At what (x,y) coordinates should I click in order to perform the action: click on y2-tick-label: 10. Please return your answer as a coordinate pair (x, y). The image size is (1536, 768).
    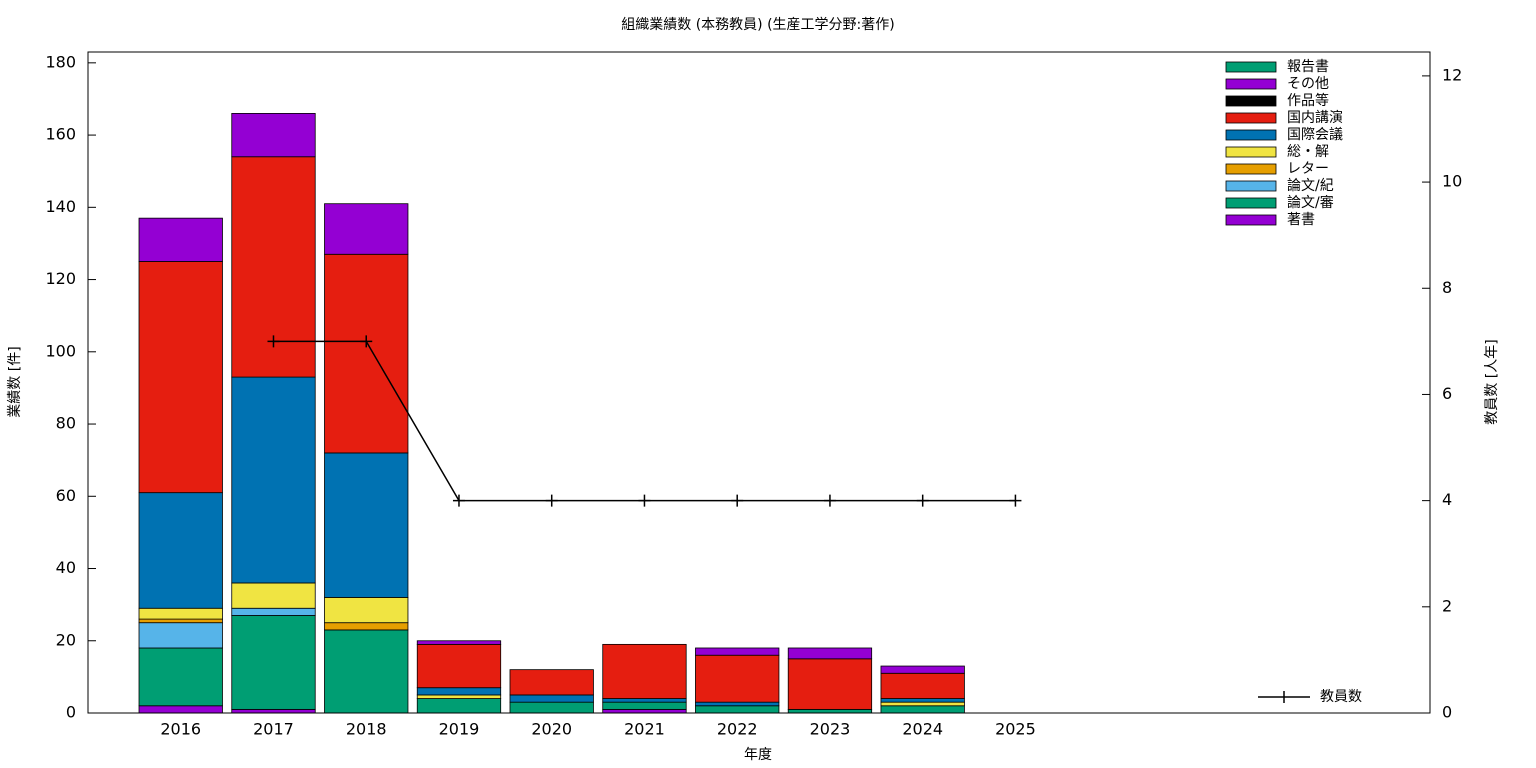
    Looking at the image, I should click on (1452, 181).